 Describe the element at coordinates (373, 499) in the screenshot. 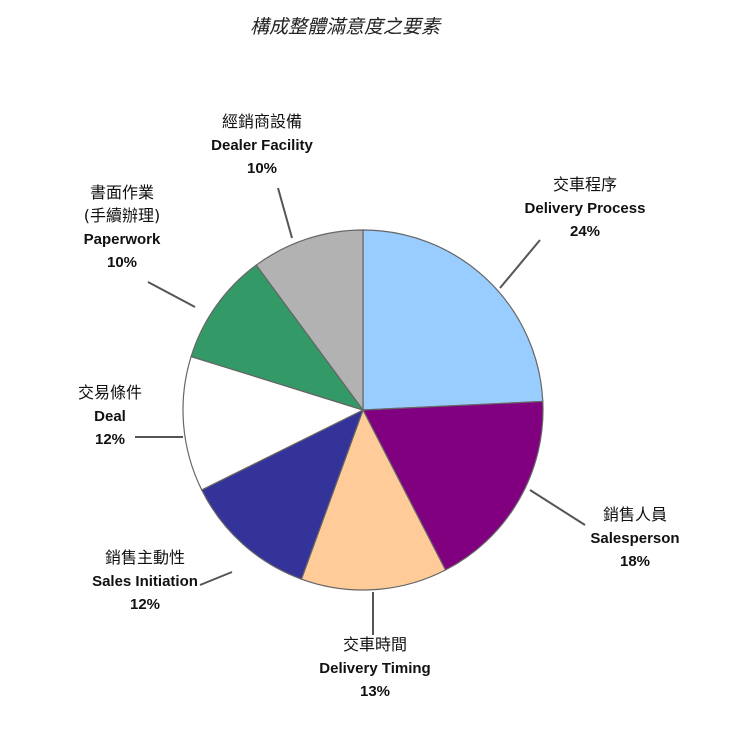

I see `pie-slice-delivery-timing` at that location.